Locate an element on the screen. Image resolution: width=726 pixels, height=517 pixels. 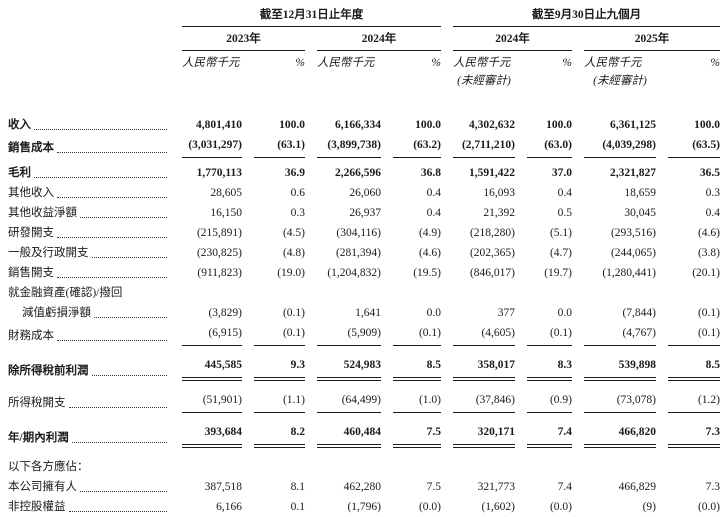
row-label: 毛利 is located at coordinates (19, 173).